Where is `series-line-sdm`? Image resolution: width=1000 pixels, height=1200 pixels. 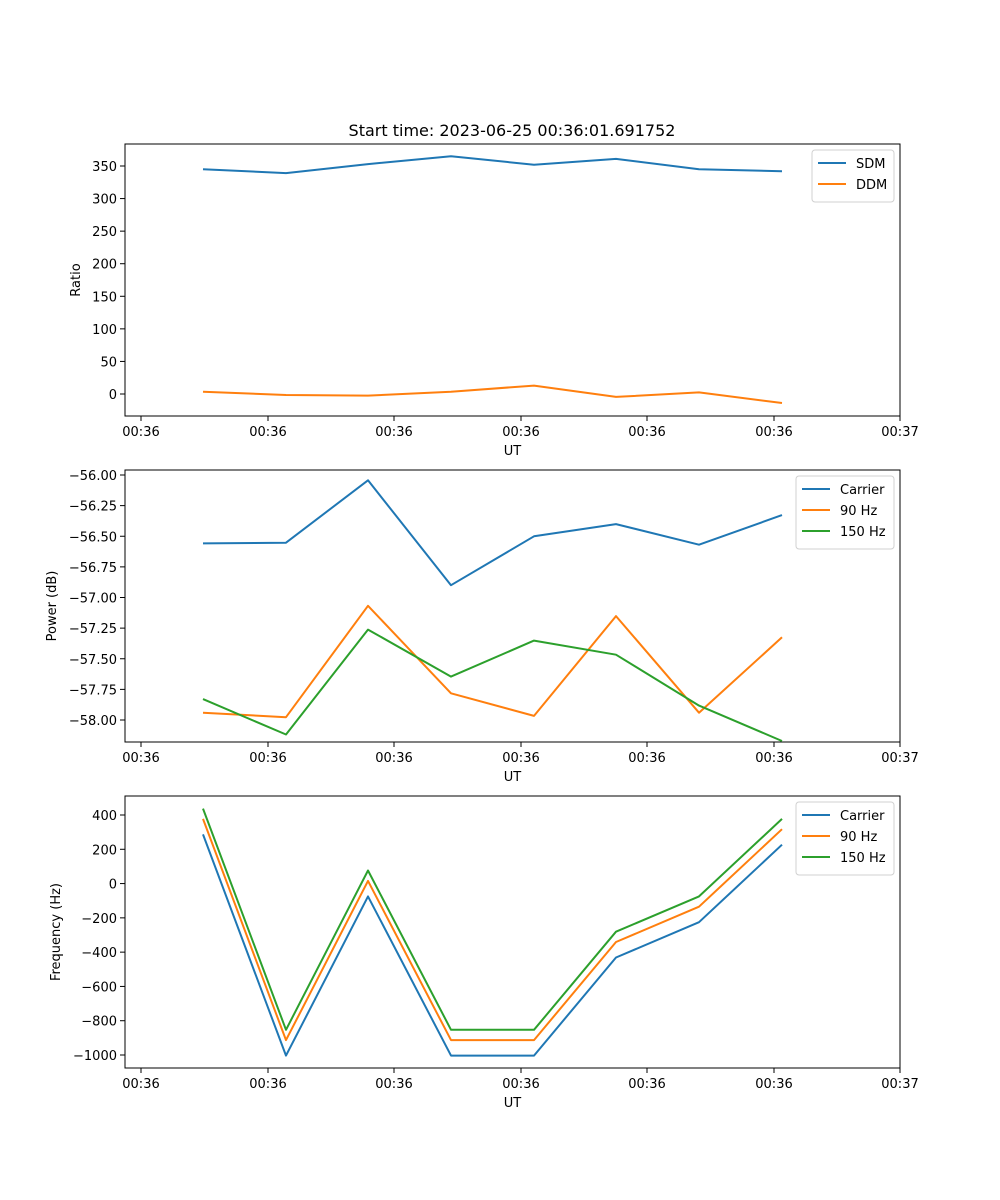 series-line-sdm is located at coordinates (492, 165).